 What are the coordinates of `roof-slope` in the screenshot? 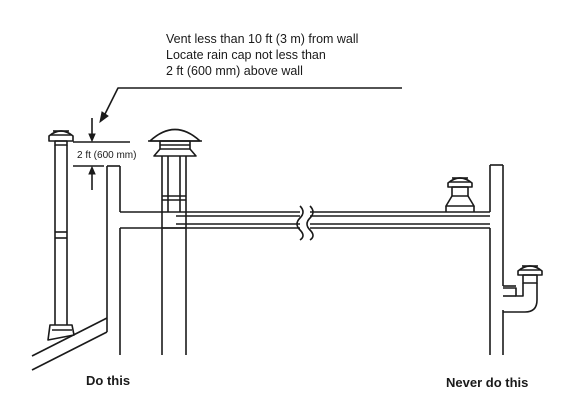 It's located at (69, 344).